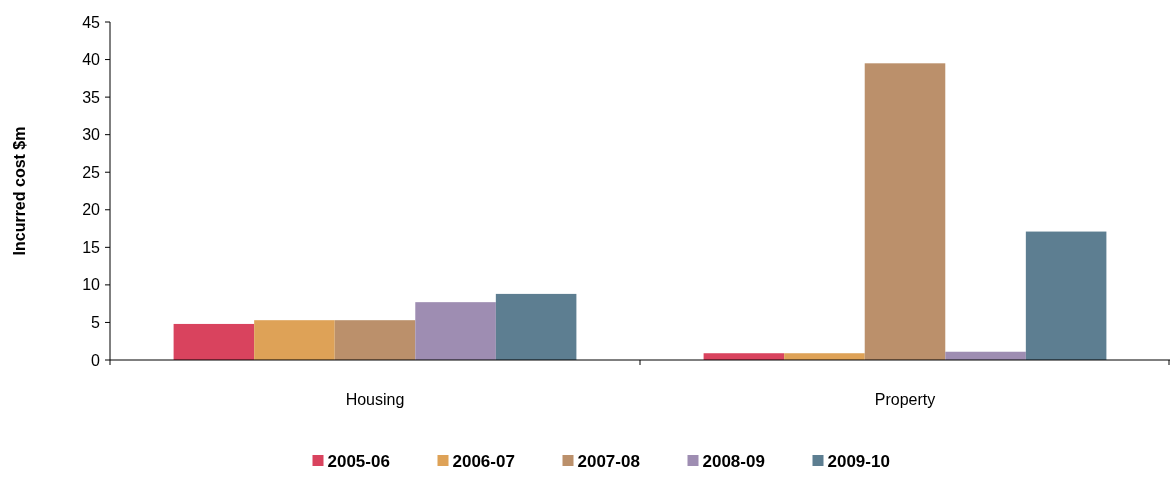 The image size is (1170, 486). I want to click on y-tick-label: 15, so click(91, 247).